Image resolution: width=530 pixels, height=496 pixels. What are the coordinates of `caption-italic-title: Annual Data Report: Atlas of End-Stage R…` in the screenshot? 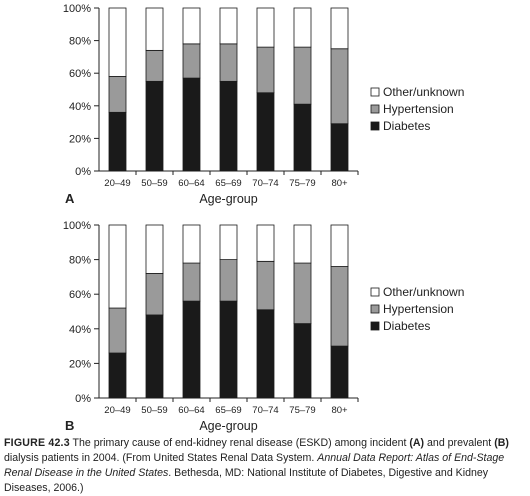 It's located at (254, 465).